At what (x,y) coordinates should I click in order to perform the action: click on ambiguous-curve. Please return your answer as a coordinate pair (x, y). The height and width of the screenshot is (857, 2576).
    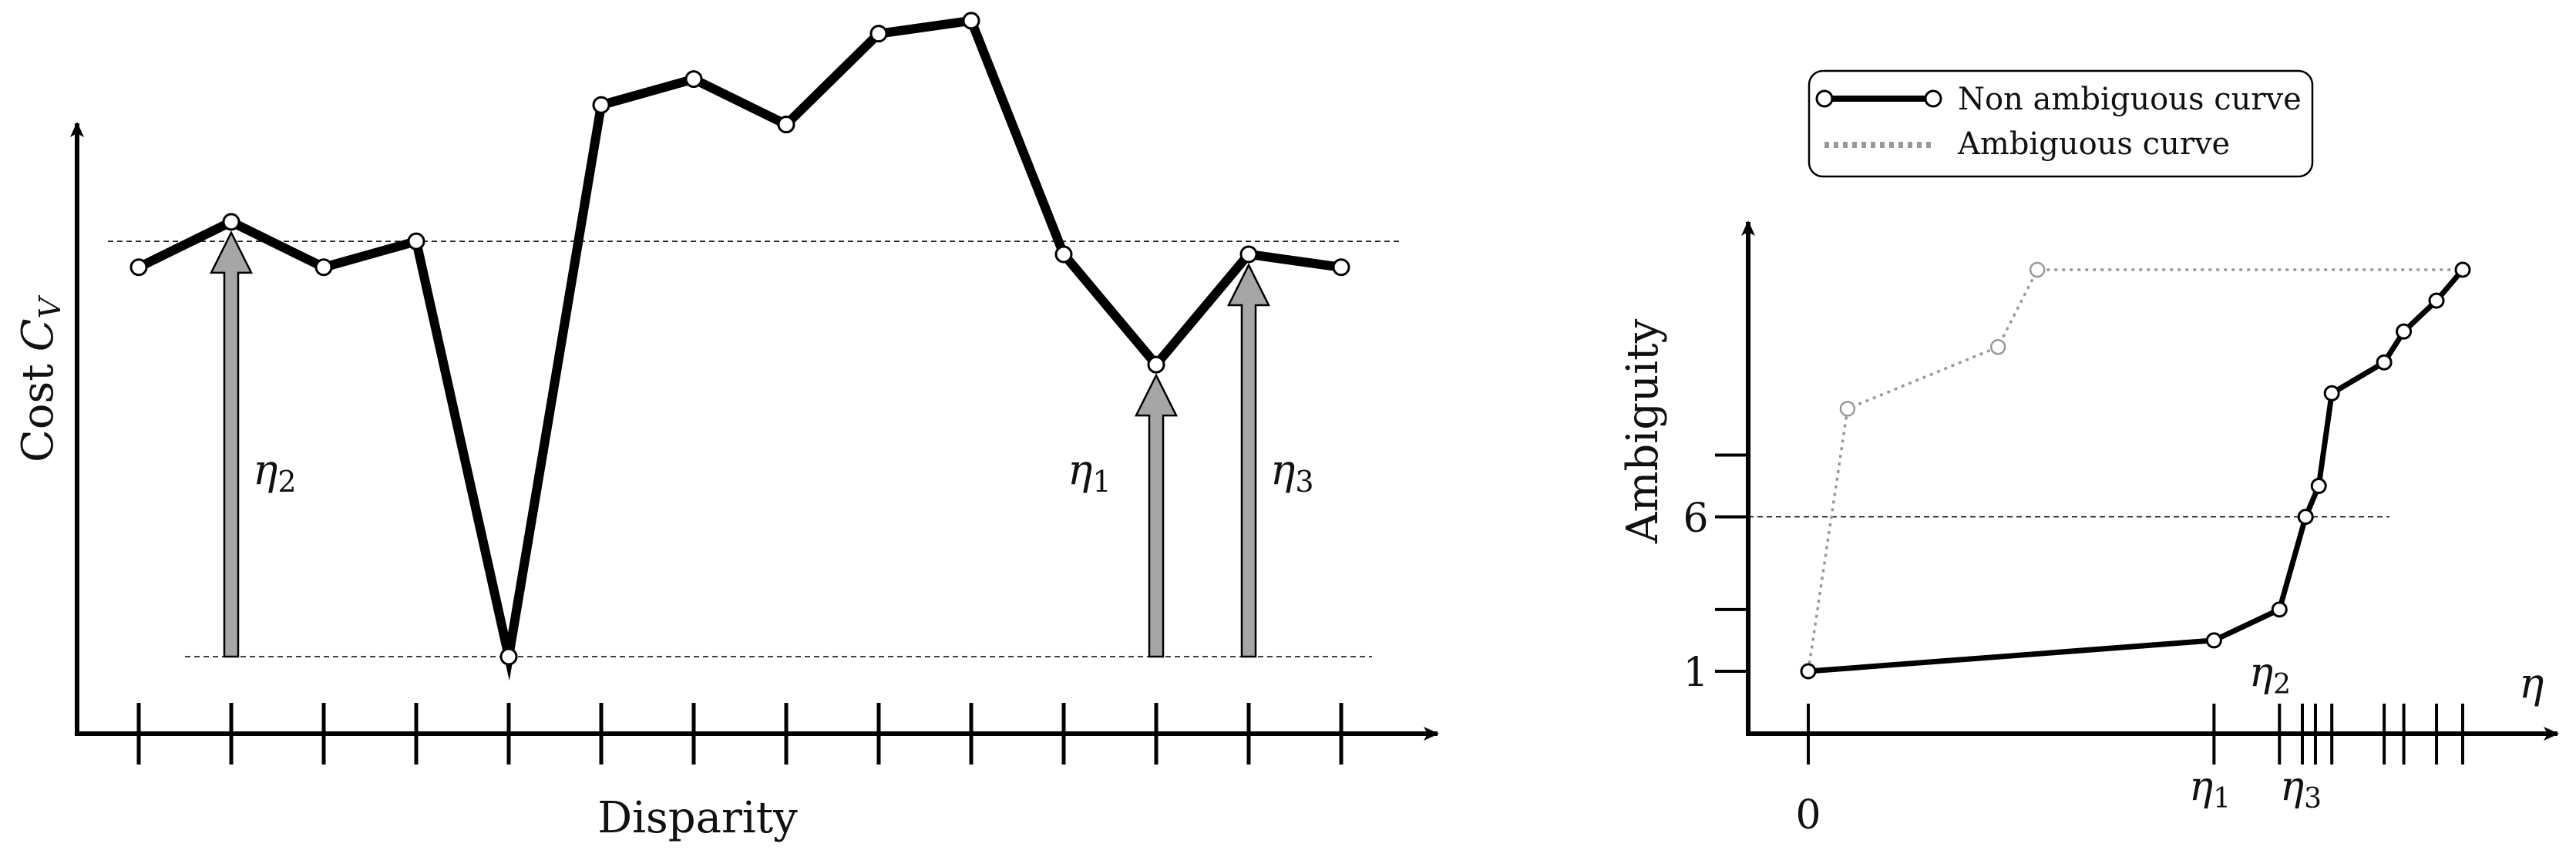
    Looking at the image, I should click on (2135, 466).